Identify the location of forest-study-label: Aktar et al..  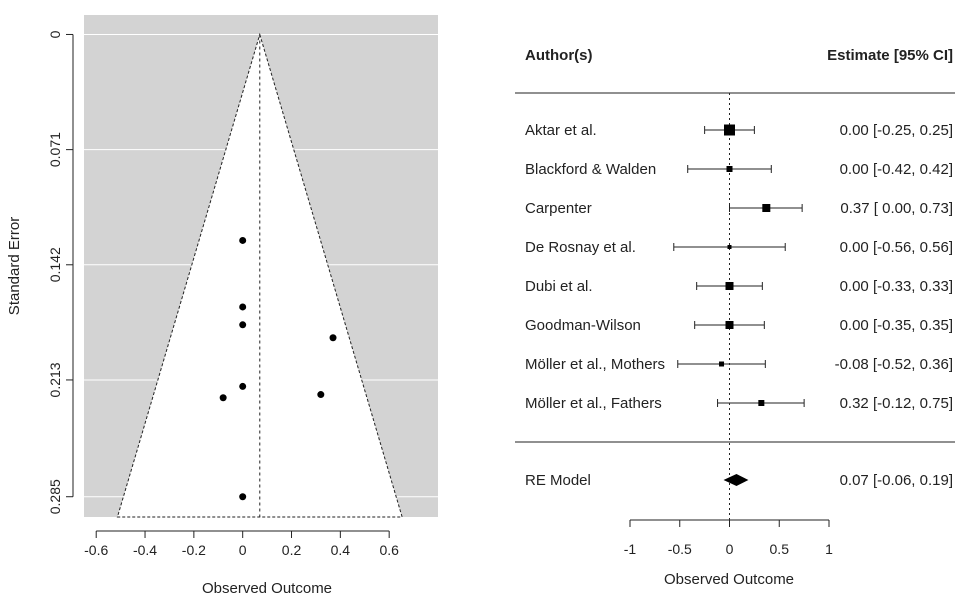
(561, 130).